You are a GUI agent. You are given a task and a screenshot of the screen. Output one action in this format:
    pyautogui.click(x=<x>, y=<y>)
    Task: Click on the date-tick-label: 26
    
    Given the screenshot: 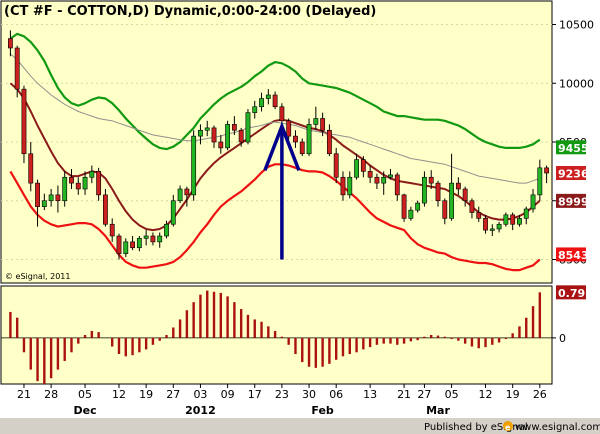 What is the action you would take?
    pyautogui.click(x=540, y=394)
    